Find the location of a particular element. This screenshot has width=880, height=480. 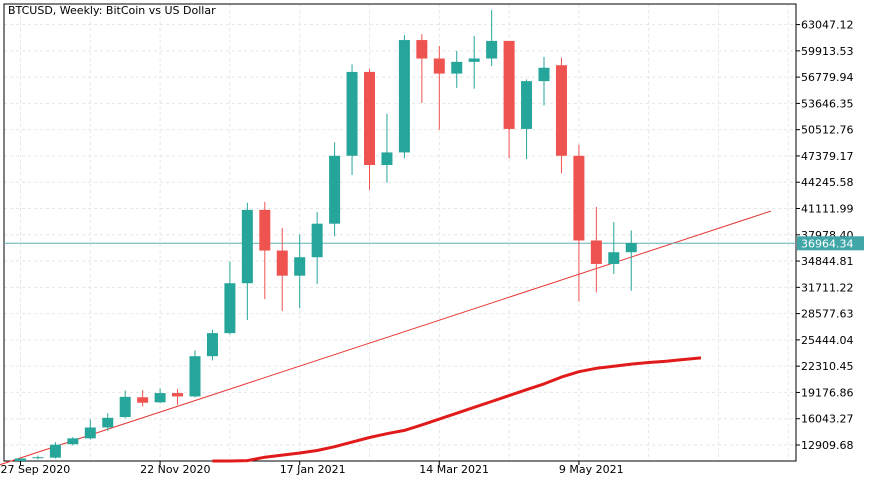

x-tick-label: 9 May 2021 is located at coordinates (591, 469).